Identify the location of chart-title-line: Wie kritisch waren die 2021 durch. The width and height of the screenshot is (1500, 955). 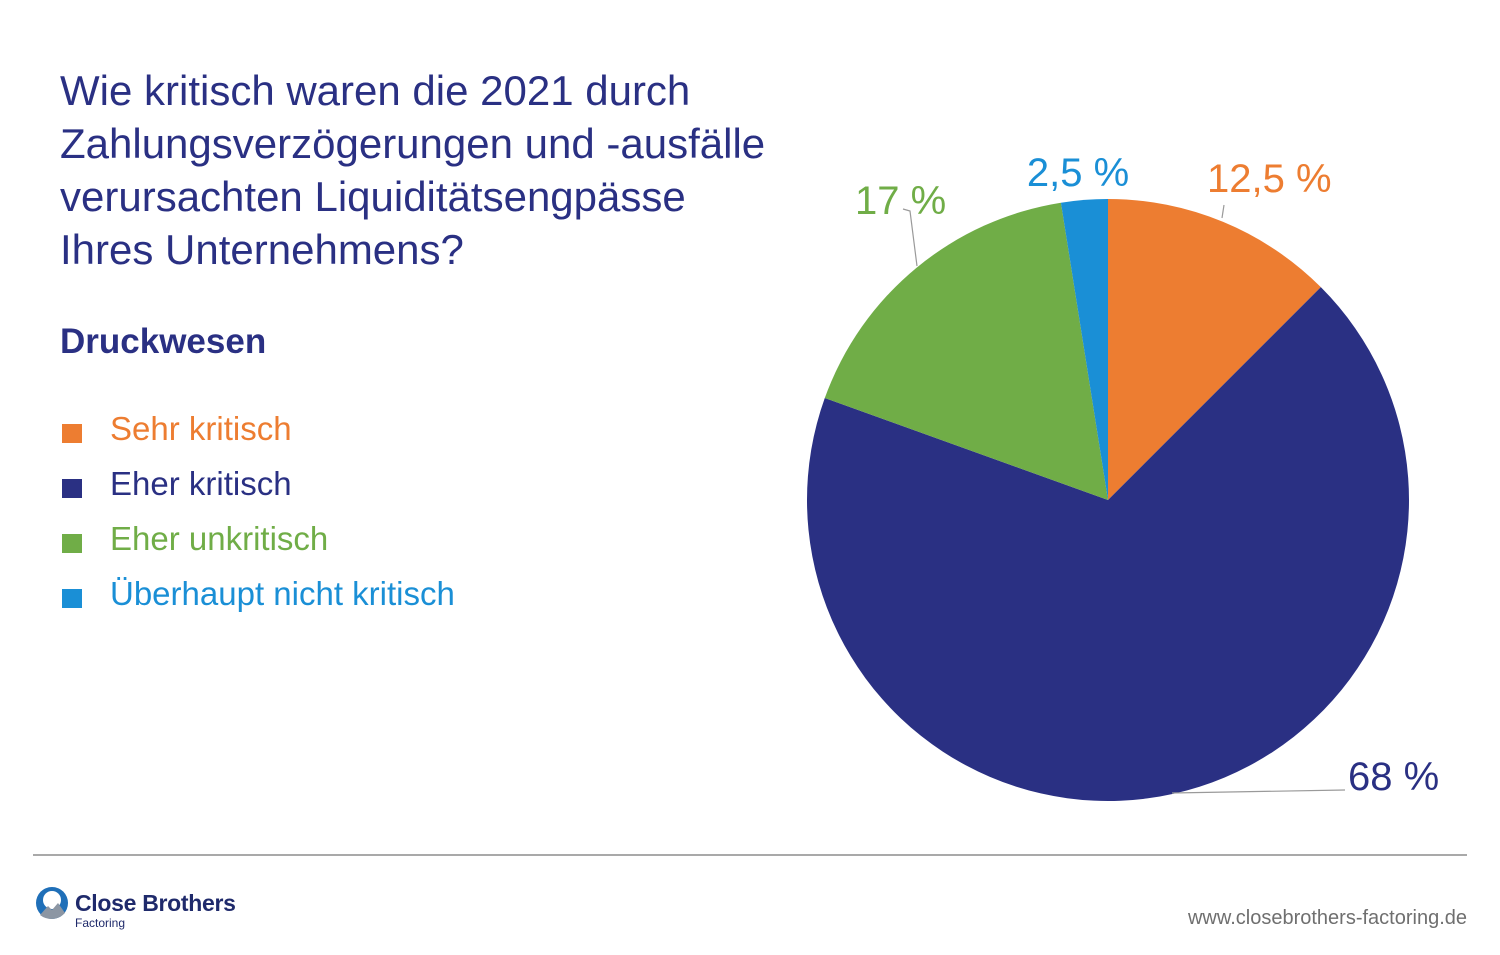
(375, 90).